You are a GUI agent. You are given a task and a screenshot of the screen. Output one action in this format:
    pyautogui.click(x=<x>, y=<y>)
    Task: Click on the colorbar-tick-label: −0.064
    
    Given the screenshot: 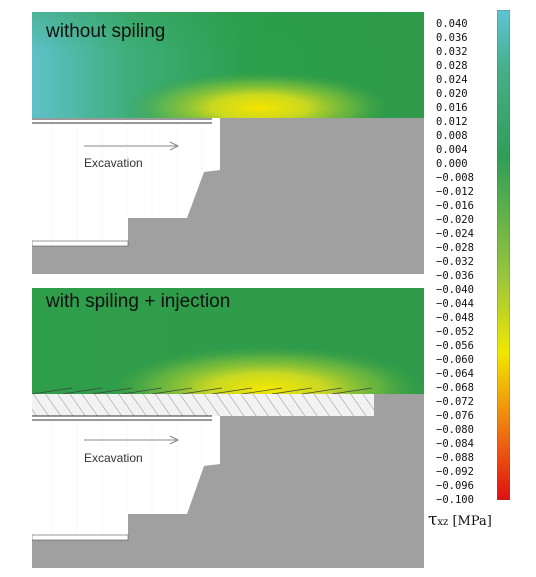 What is the action you would take?
    pyautogui.click(x=455, y=374)
    